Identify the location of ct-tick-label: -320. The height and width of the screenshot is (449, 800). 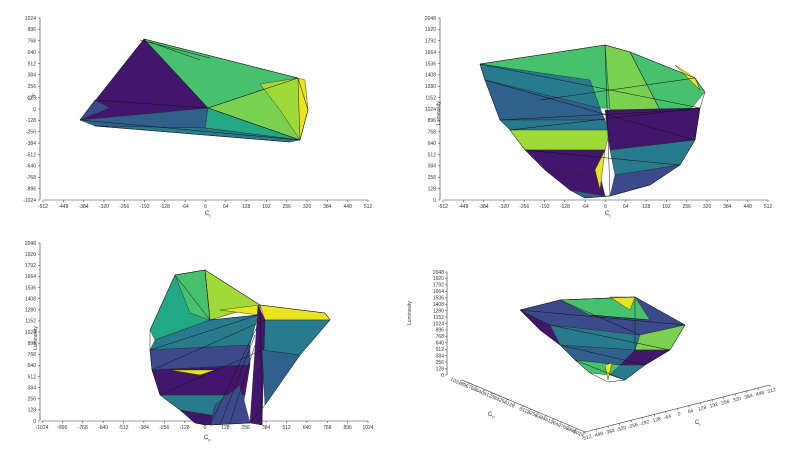
(621, 429).